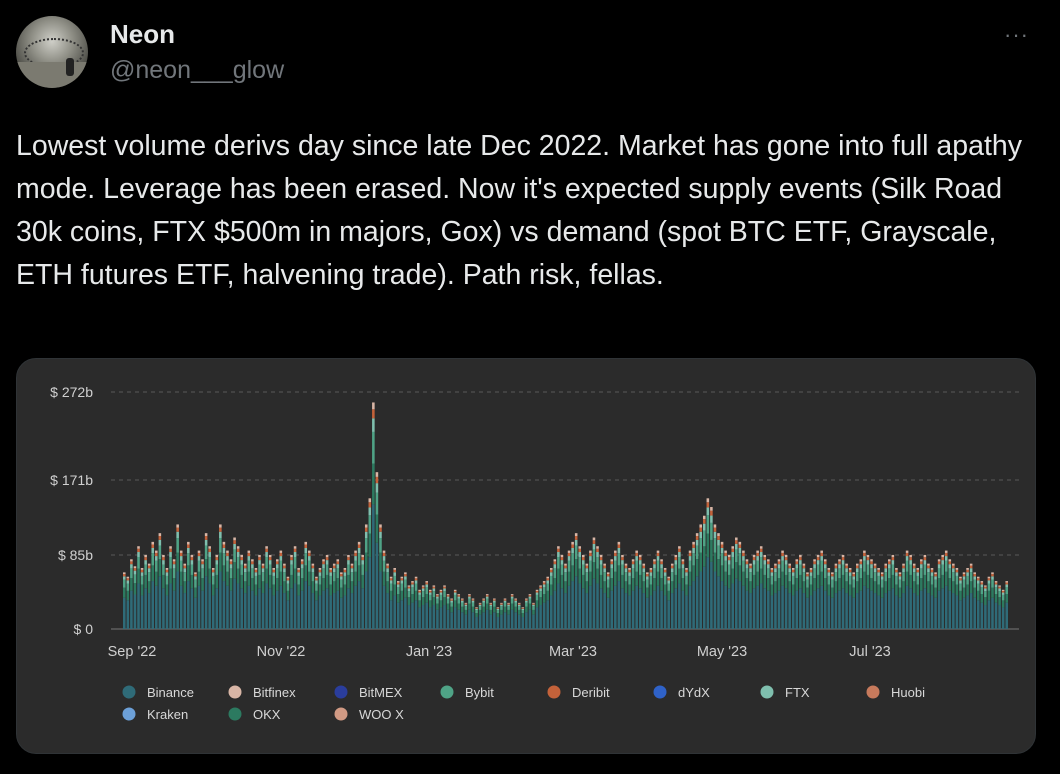 The width and height of the screenshot is (1060, 774). What do you see at coordinates (142, 34) in the screenshot?
I see `author-name: Neon` at bounding box center [142, 34].